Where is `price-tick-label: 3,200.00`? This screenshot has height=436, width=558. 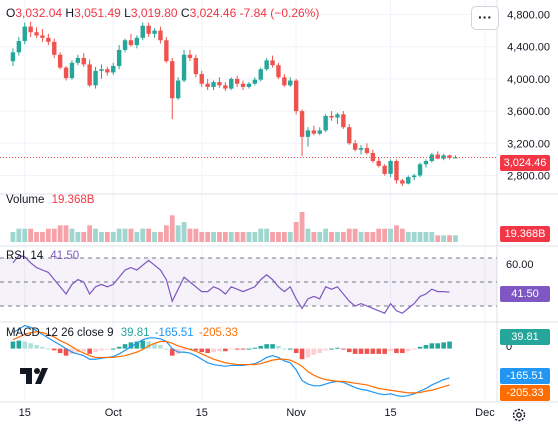 price-tick-label: 3,200.00 is located at coordinates (528, 144).